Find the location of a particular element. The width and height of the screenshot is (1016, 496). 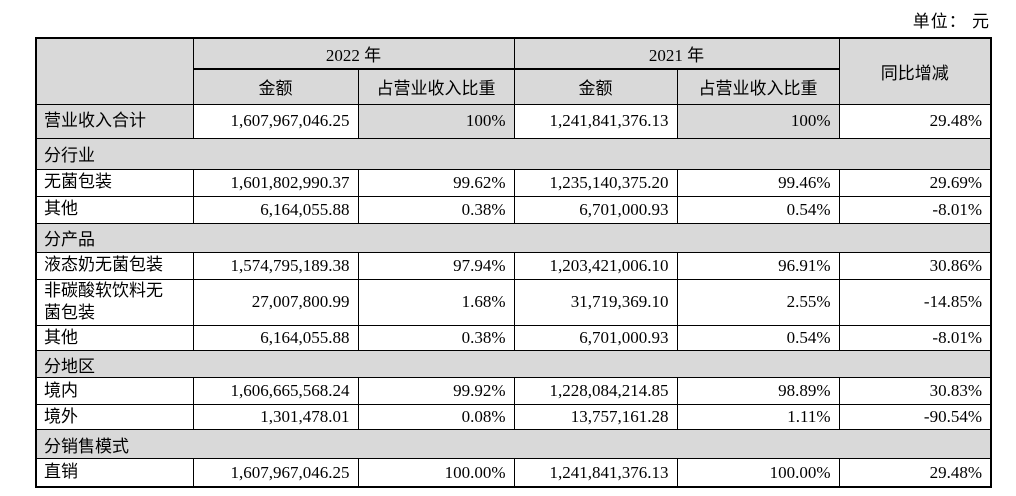

header-amount-2021: 金额 is located at coordinates (595, 86).